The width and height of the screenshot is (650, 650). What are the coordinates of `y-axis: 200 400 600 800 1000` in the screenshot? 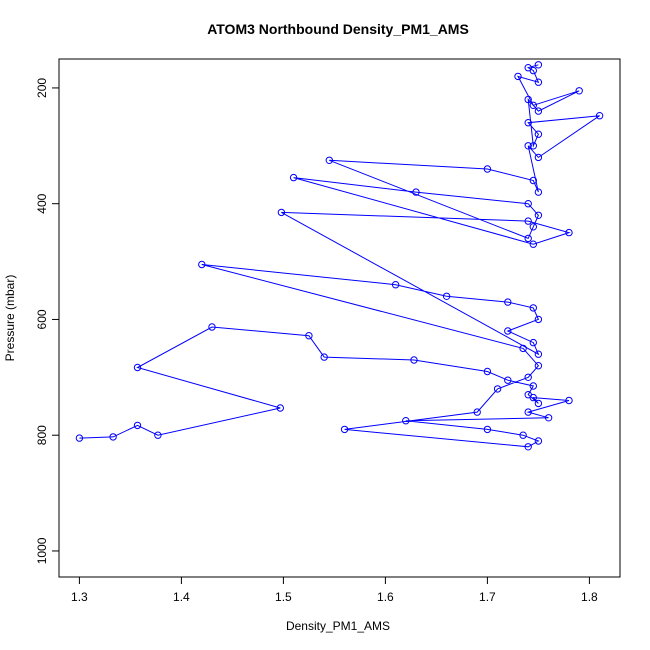 It's located at (47, 321).